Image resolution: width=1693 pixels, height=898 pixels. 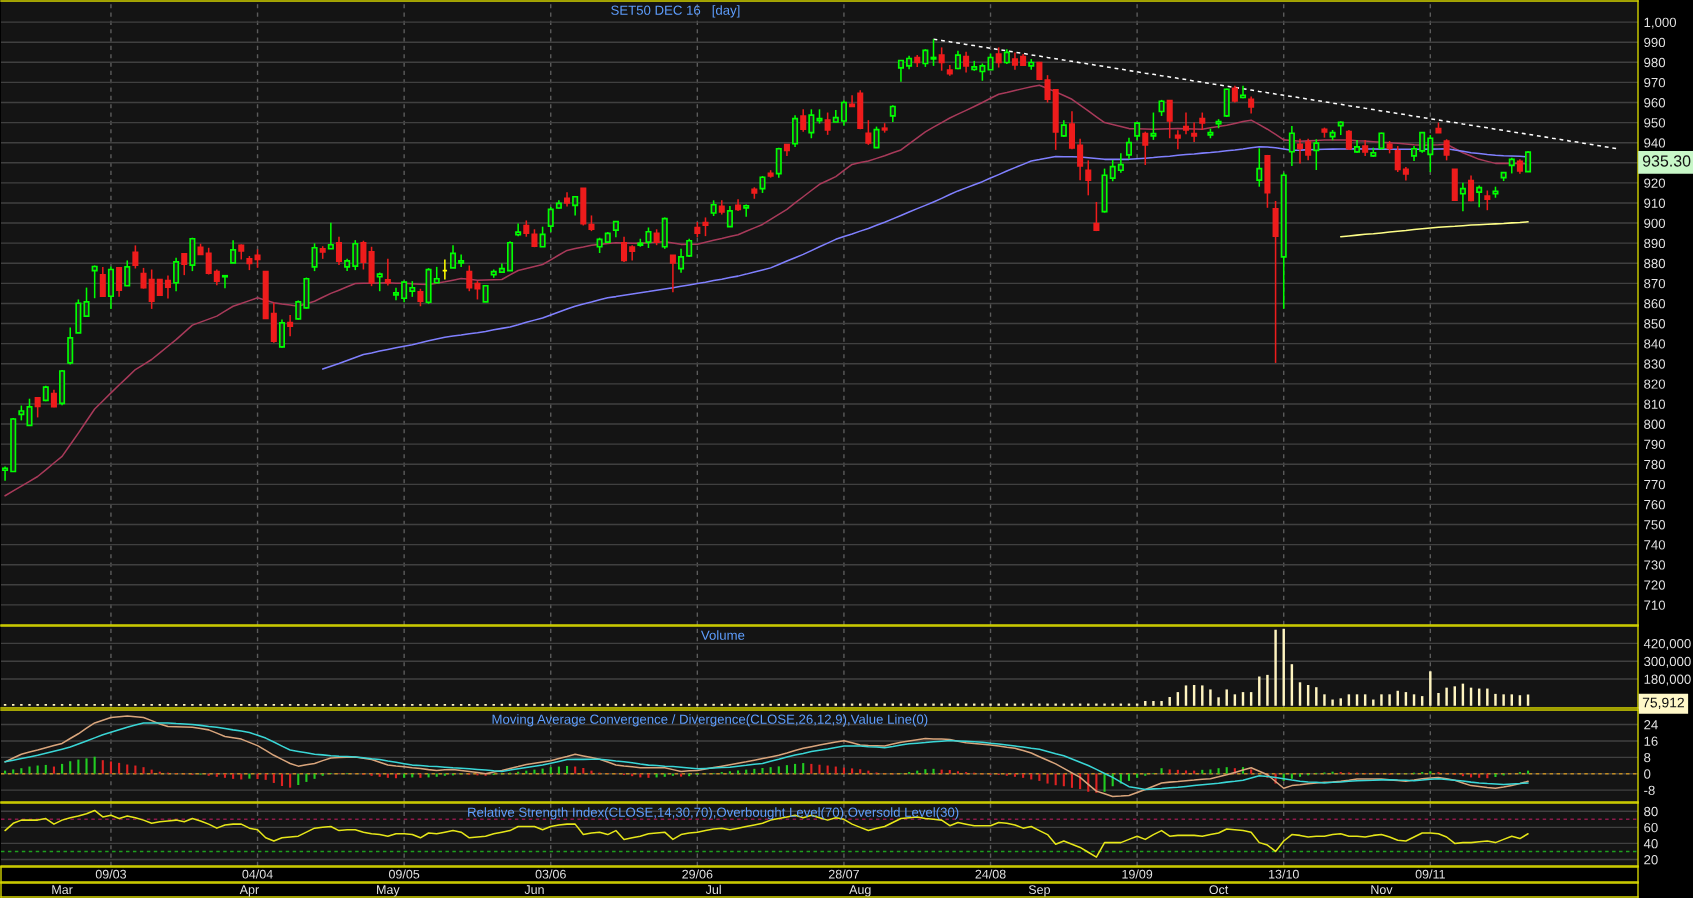 I want to click on category-label: Jul, so click(x=713, y=889).